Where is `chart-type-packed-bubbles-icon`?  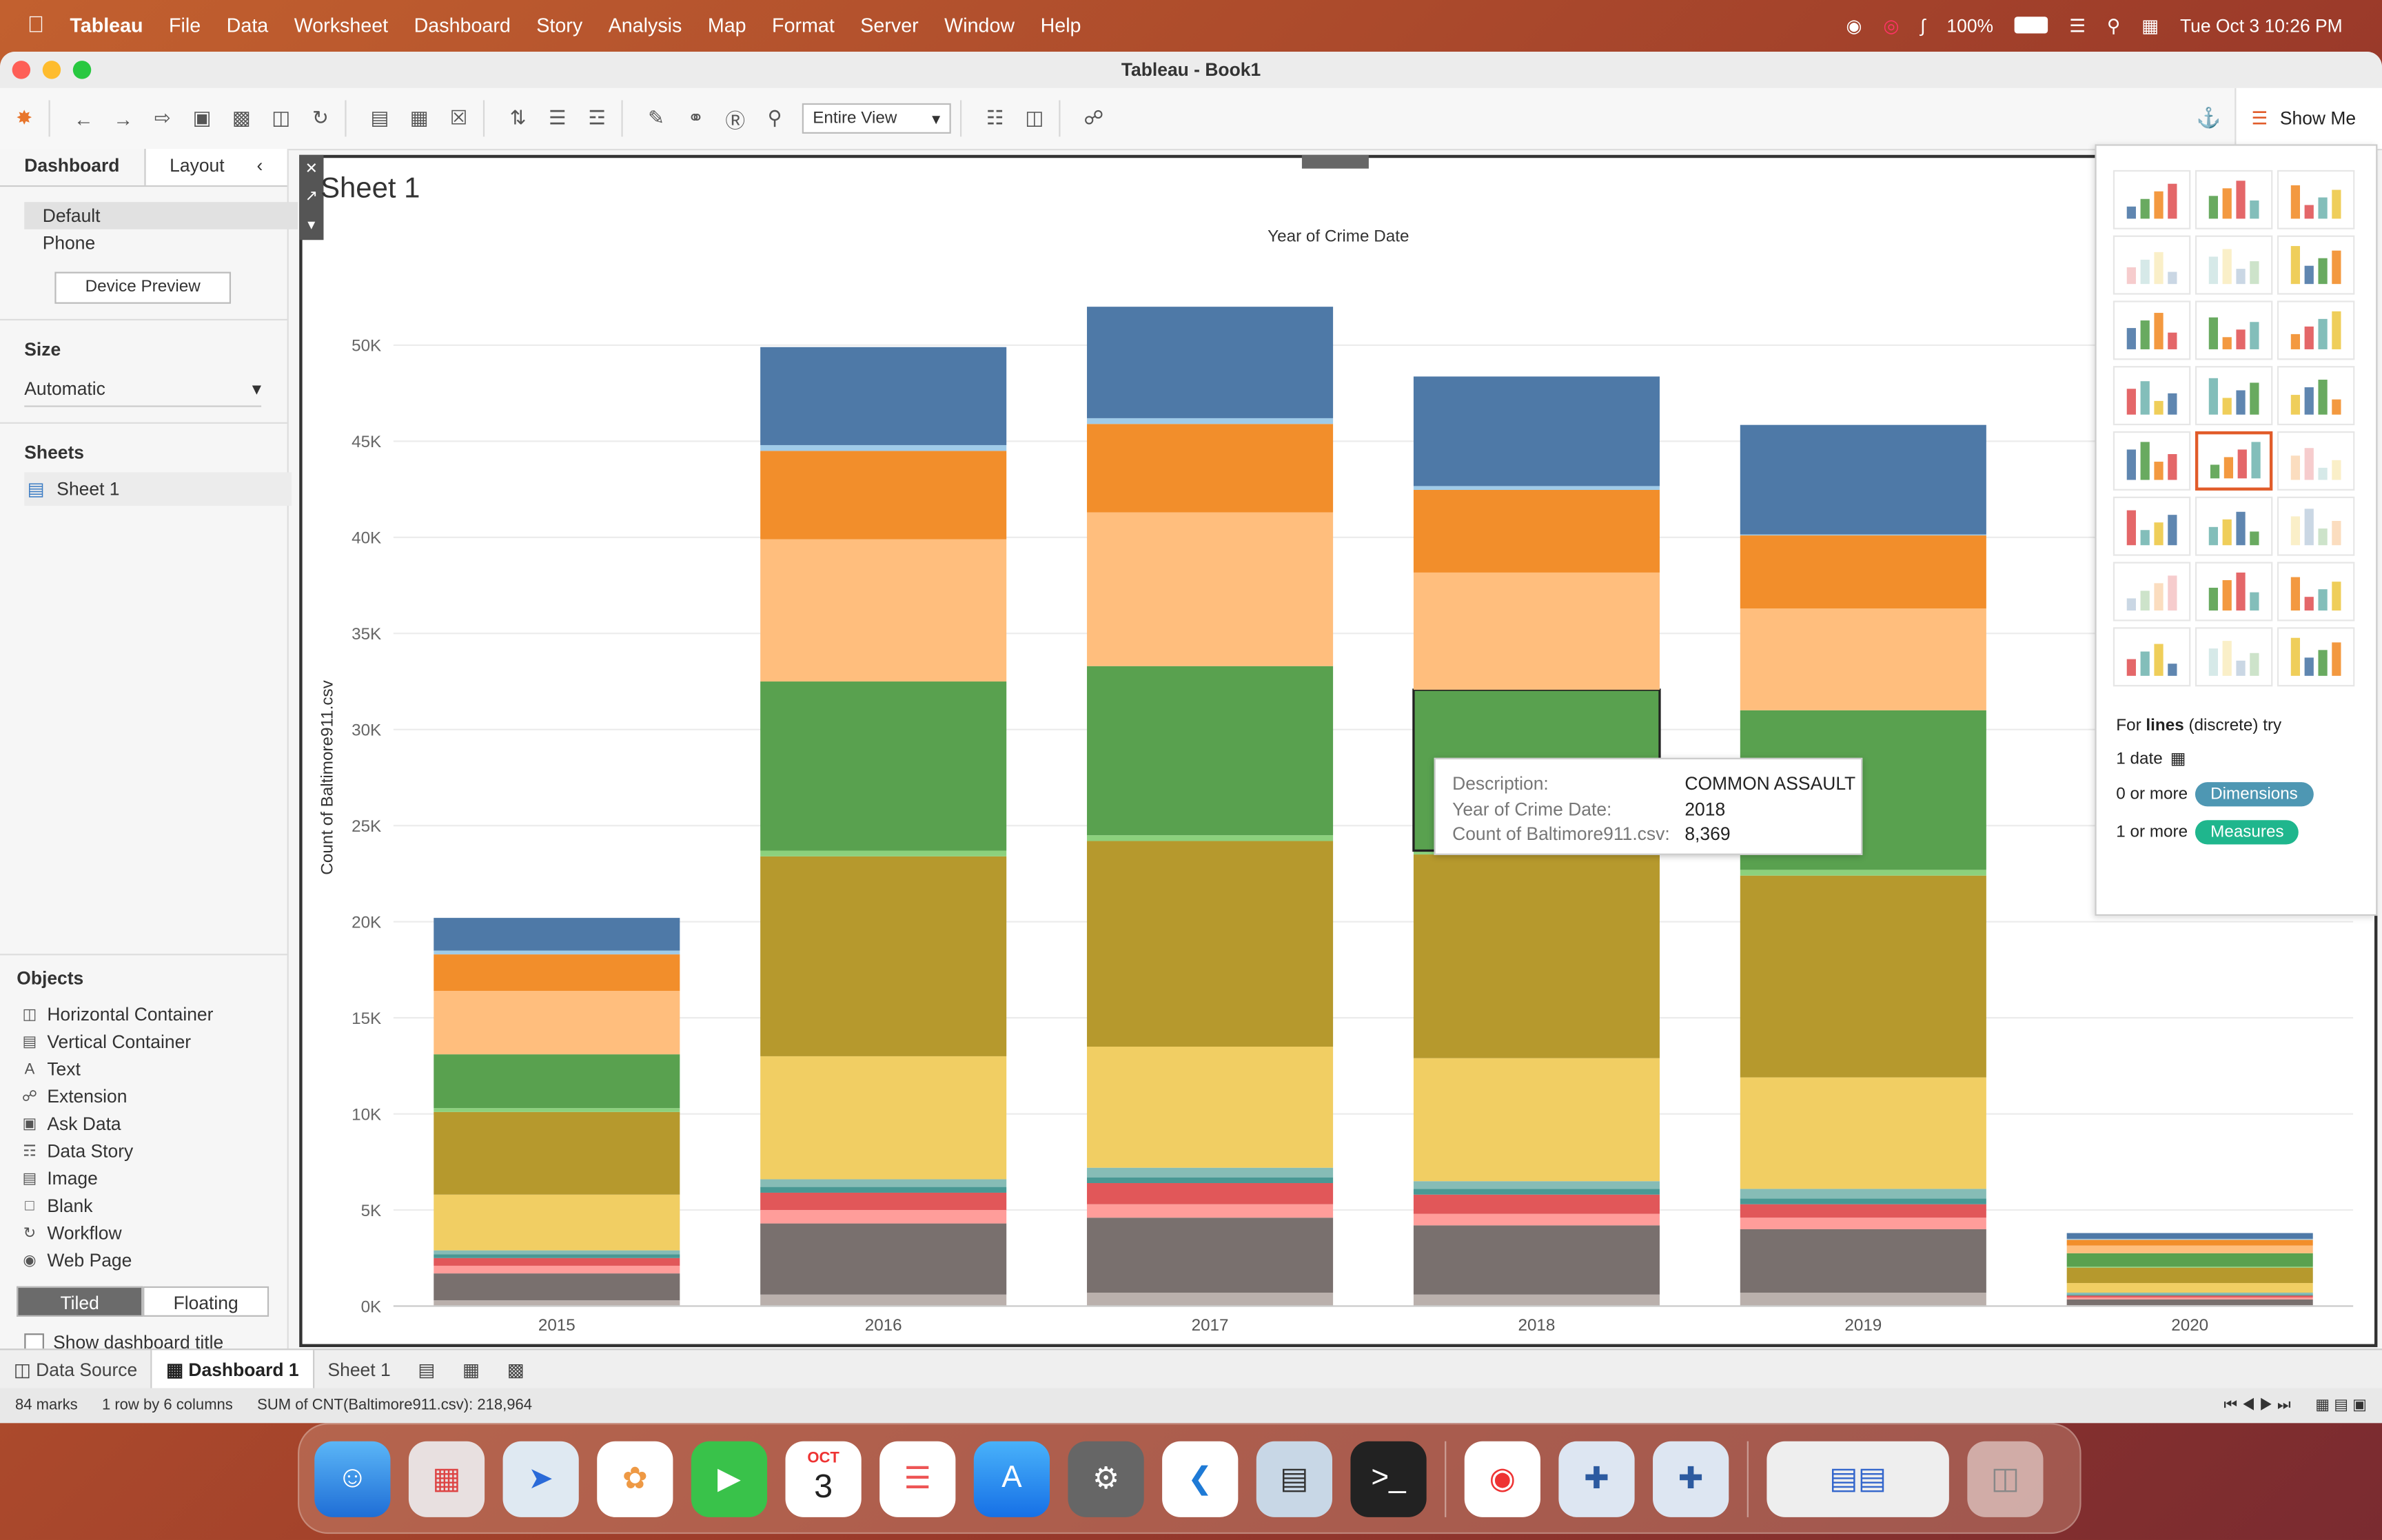 chart-type-packed-bubbles-icon is located at coordinates (2316, 657).